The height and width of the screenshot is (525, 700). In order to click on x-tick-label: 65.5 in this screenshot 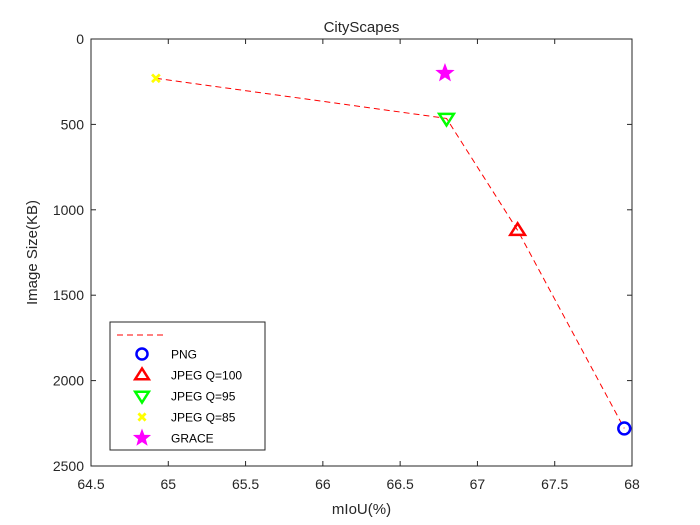, I will do `click(245, 484)`.